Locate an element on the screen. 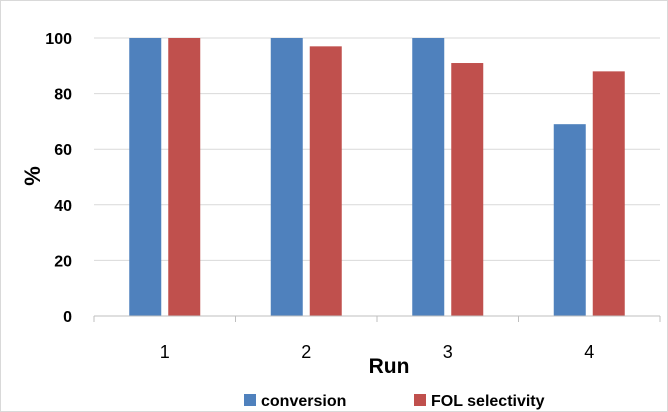  x-tick-label: 4 is located at coordinates (589, 352).